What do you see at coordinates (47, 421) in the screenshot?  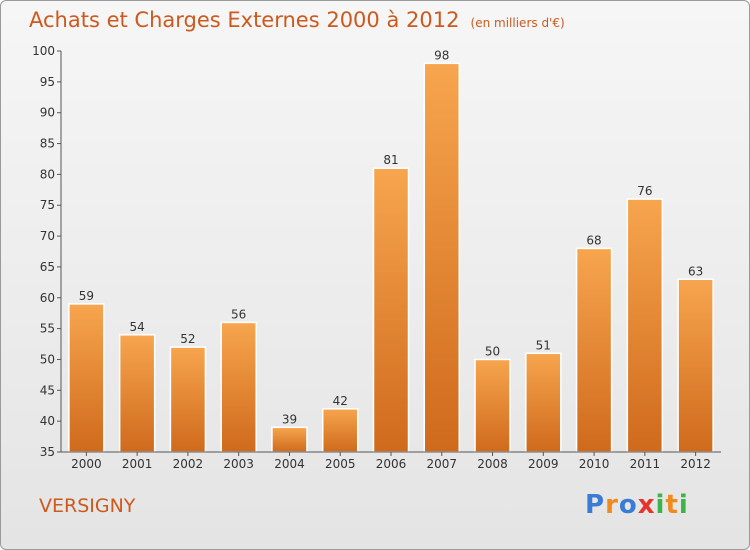 I see `y-tick-label: 40` at bounding box center [47, 421].